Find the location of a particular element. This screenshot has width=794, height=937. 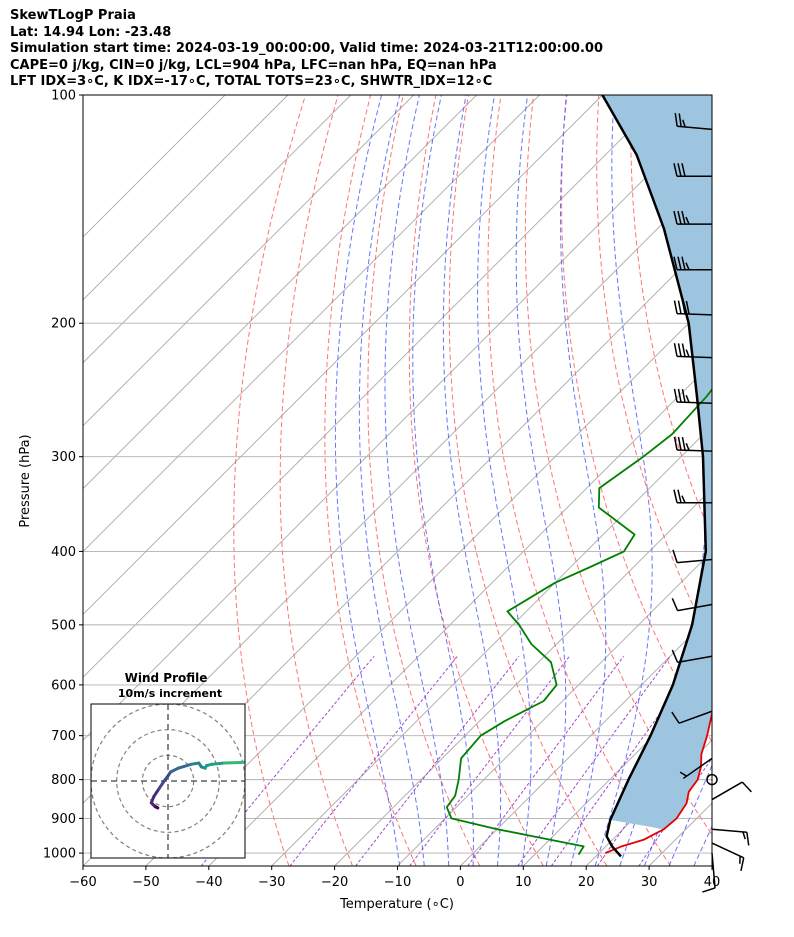

x-tick-label: 30 is located at coordinates (649, 882).